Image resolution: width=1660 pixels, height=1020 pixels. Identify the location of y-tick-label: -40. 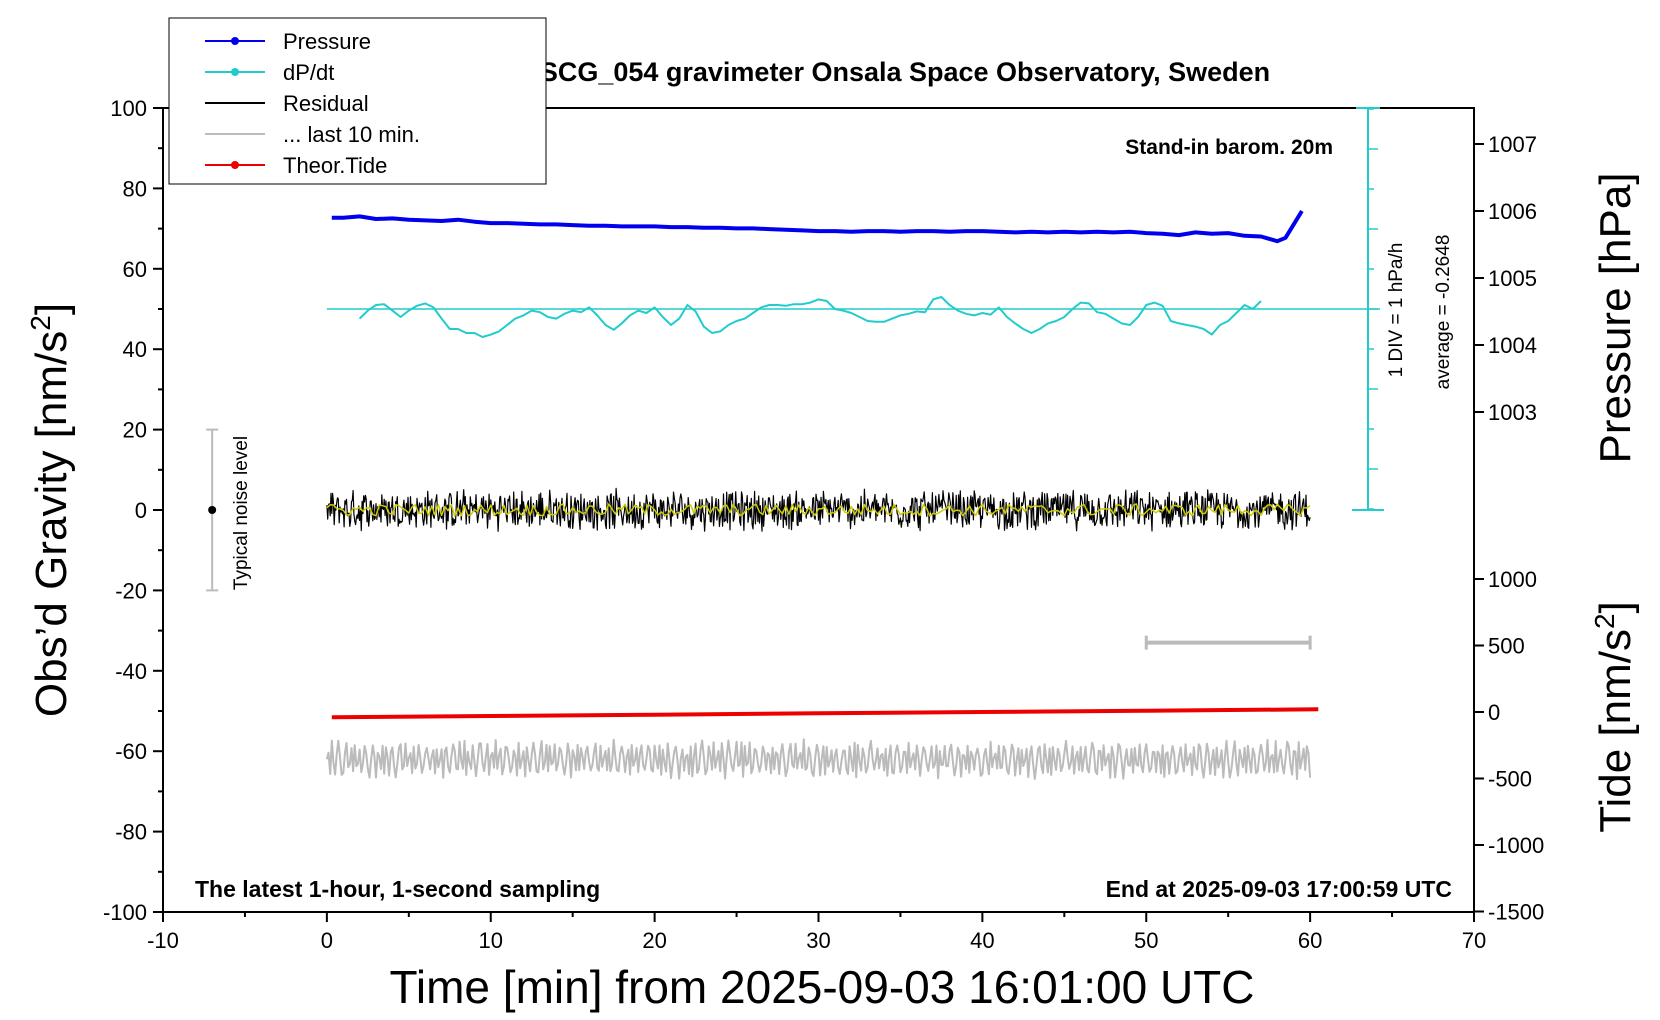
(131, 671).